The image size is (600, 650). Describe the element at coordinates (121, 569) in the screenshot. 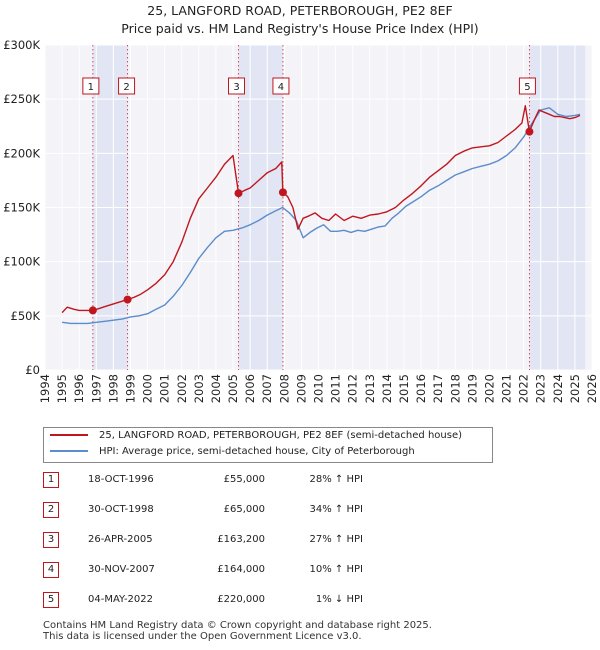

I see `transaction-date: 30-NOV-2007` at that location.